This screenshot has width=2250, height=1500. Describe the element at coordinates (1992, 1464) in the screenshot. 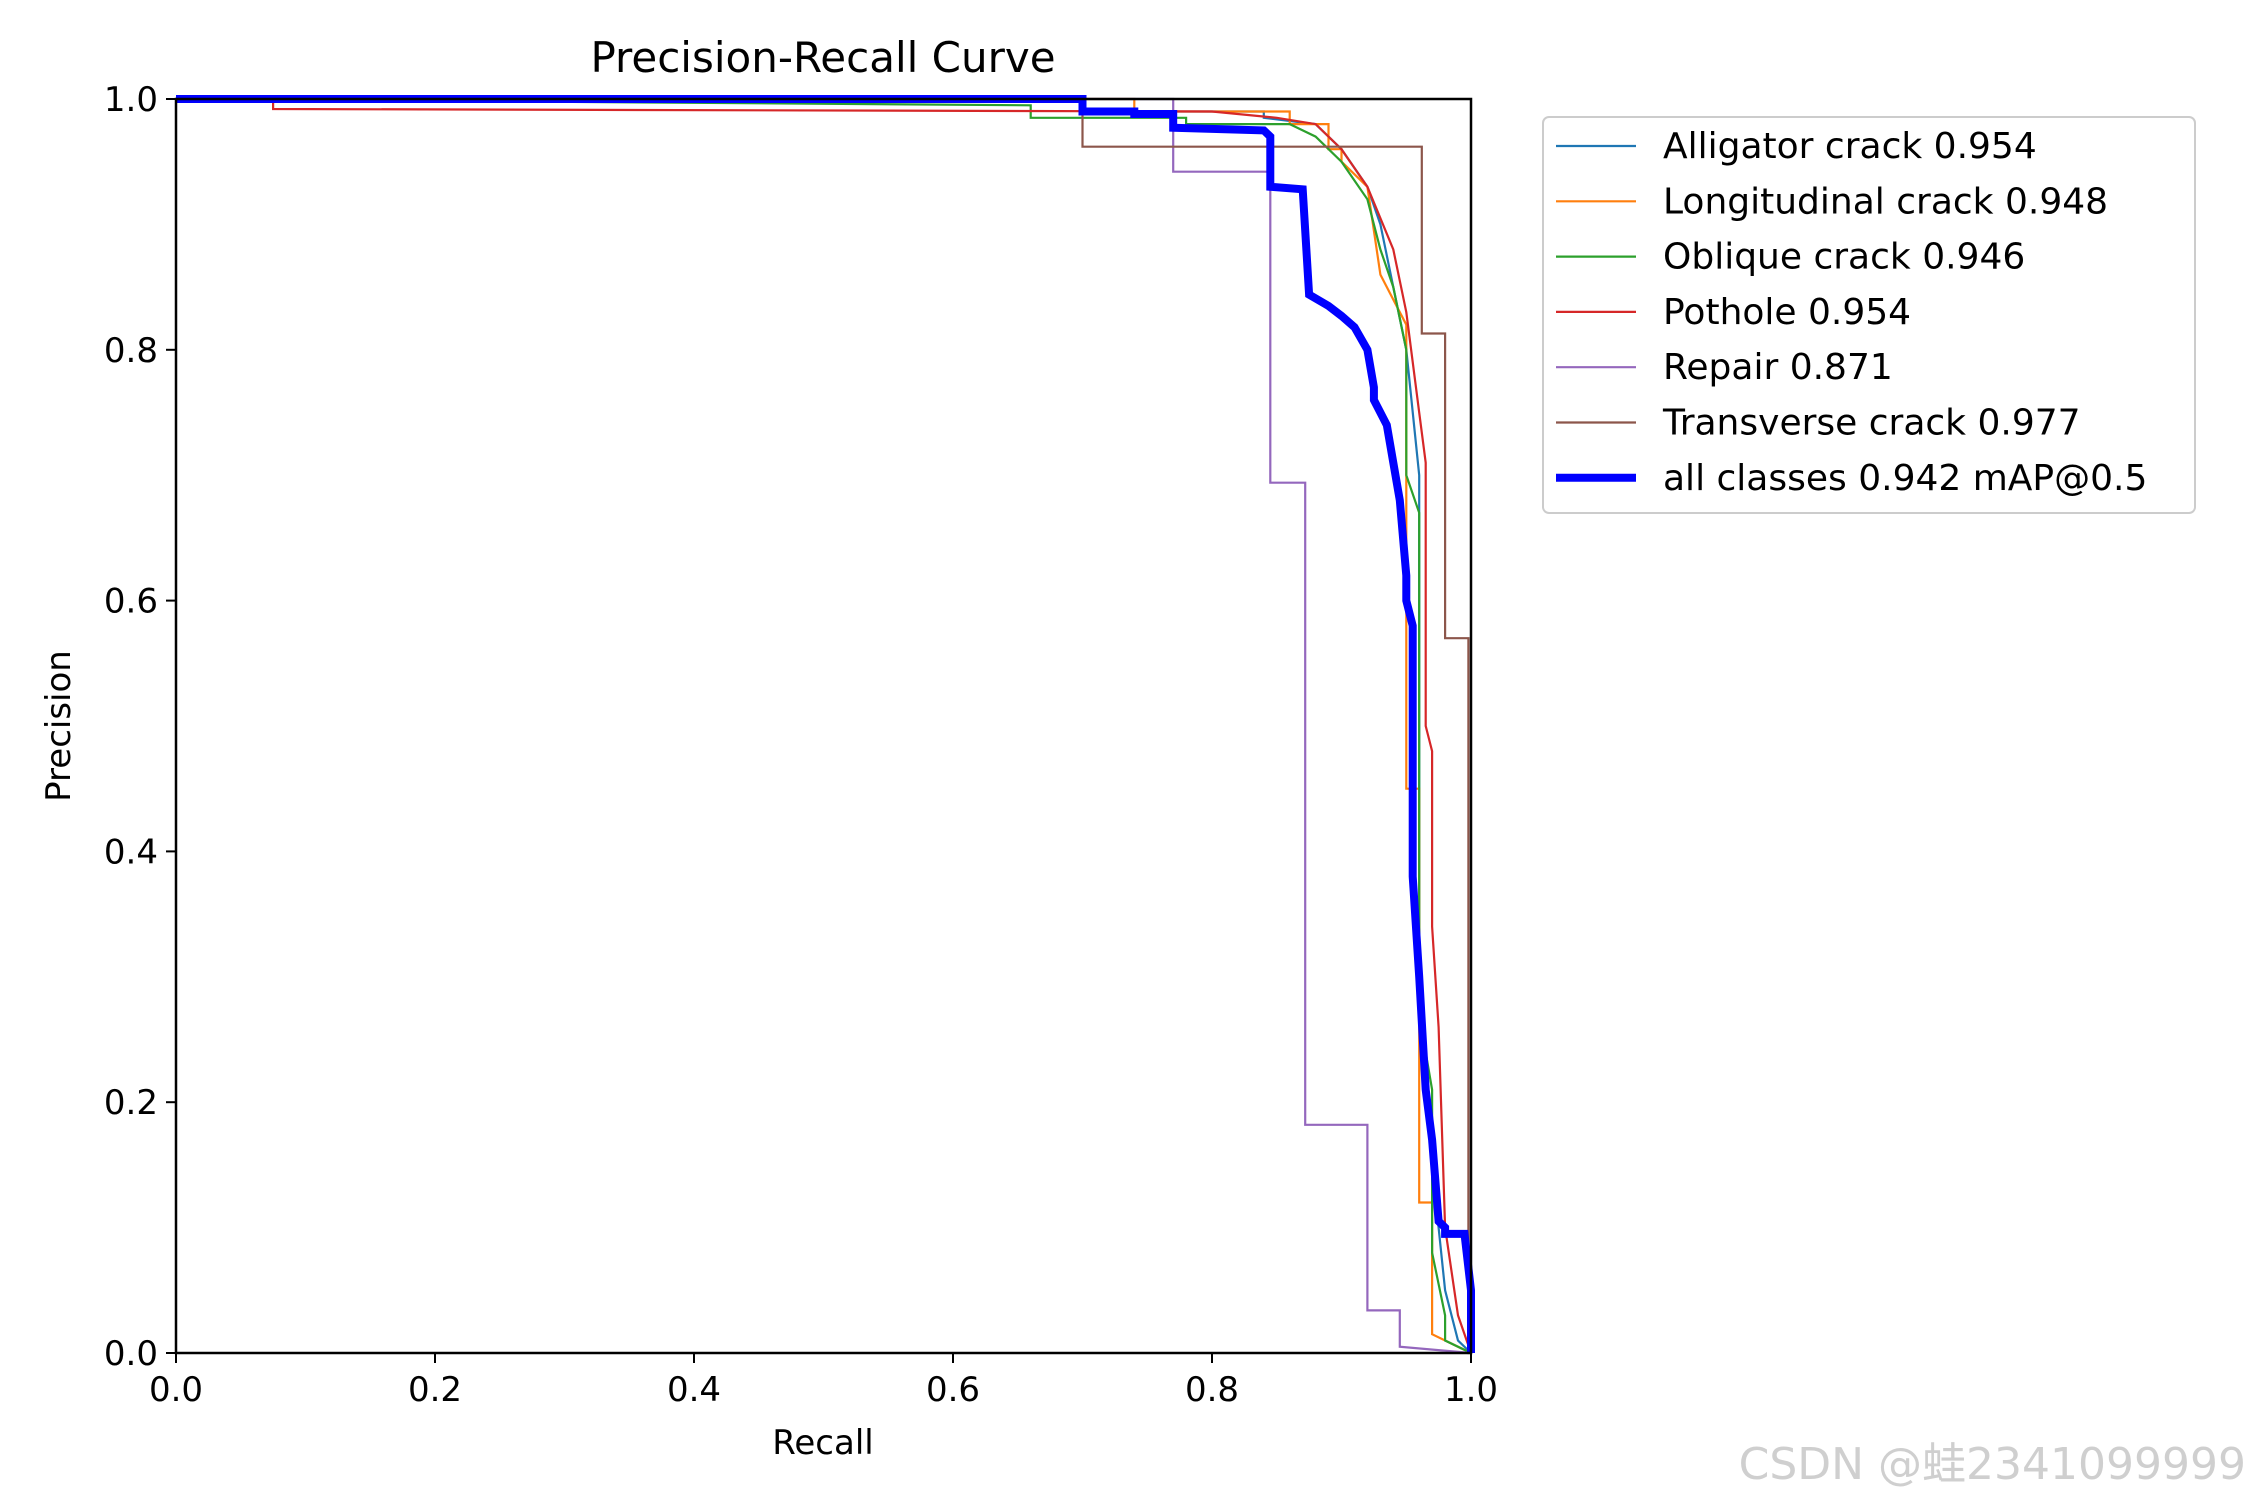

I see `watermark-text: CSDN @蛙2341099999` at that location.